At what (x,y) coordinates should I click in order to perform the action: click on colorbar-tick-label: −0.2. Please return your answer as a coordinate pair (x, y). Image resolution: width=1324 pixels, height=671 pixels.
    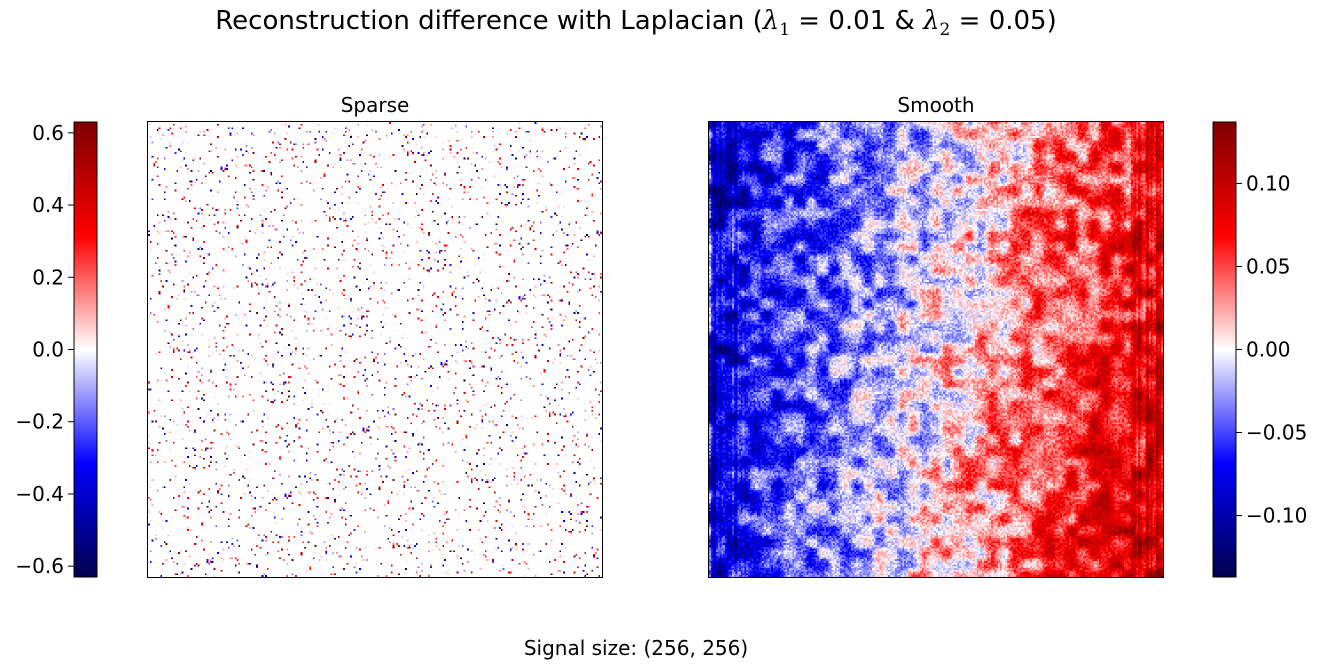
    Looking at the image, I should click on (39, 422).